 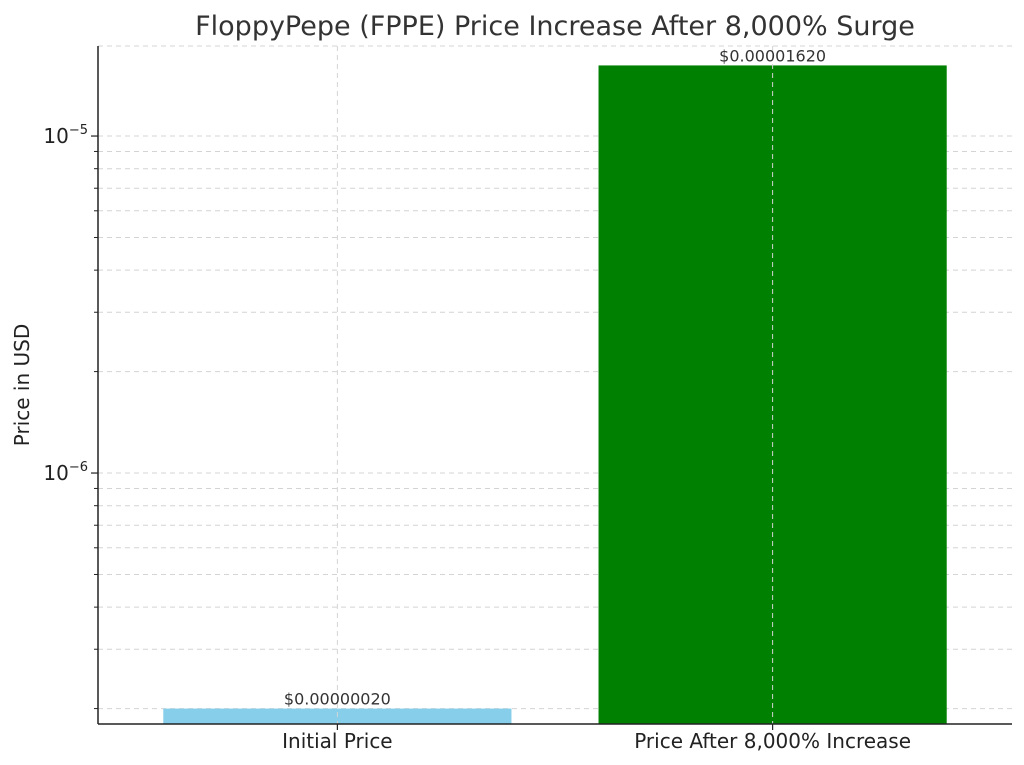 What do you see at coordinates (65, 472) in the screenshot?
I see `y-tick-label: 10⁻⁶` at bounding box center [65, 472].